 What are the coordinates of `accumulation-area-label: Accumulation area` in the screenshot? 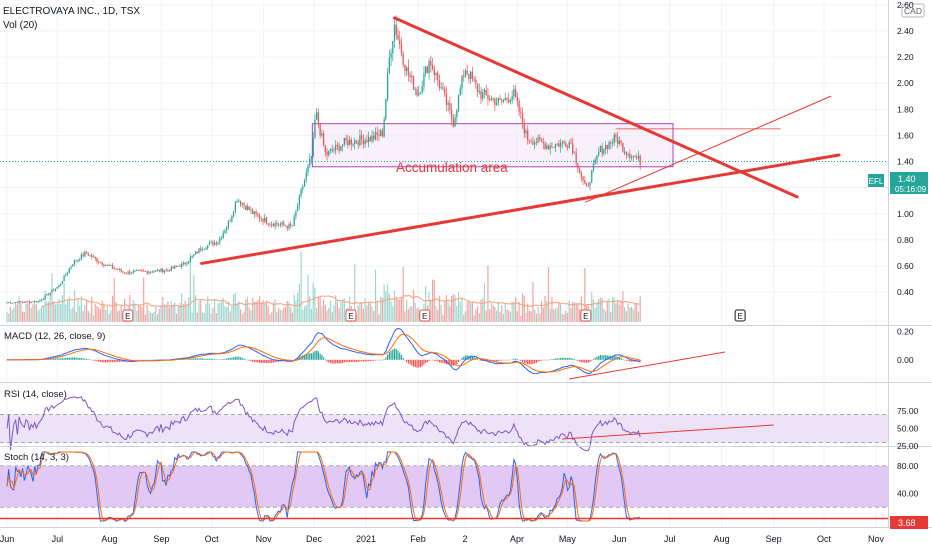 It's located at (452, 167).